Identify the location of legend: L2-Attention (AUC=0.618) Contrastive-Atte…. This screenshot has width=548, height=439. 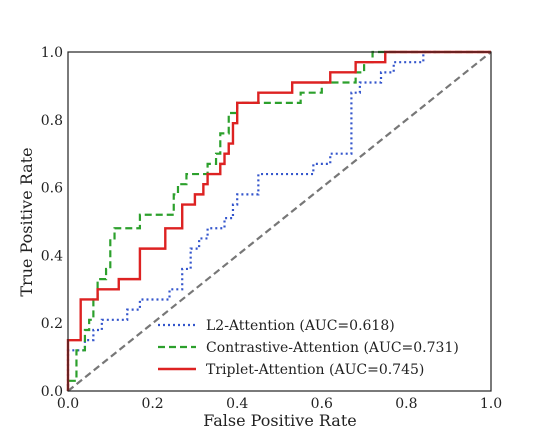
(308, 348).